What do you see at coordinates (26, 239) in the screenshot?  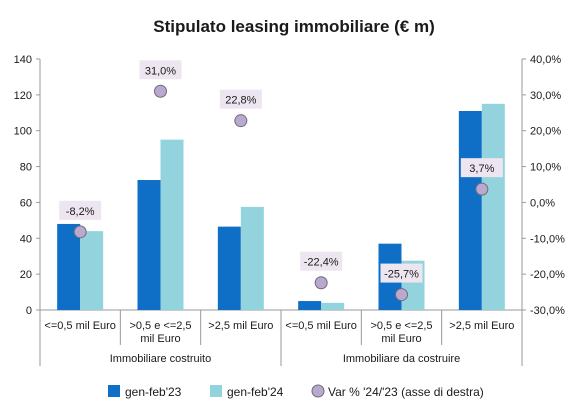 I see `y-left-tick-label: 40` at bounding box center [26, 239].